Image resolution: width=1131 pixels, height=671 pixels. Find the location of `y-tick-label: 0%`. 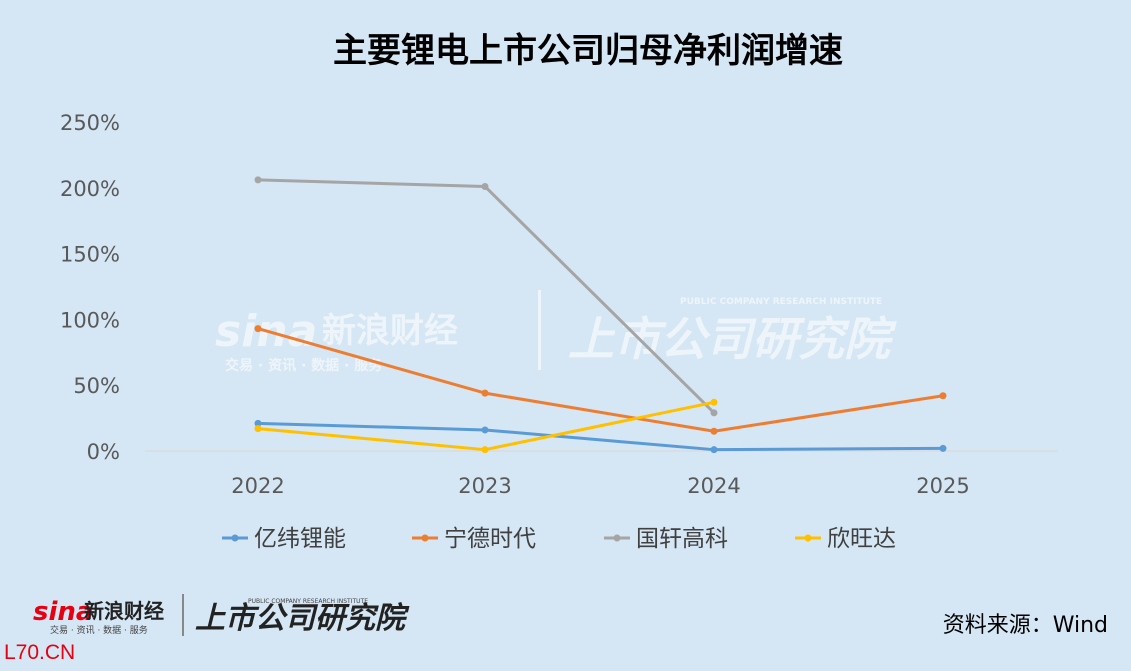

y-tick-label: 0% is located at coordinates (103, 452).